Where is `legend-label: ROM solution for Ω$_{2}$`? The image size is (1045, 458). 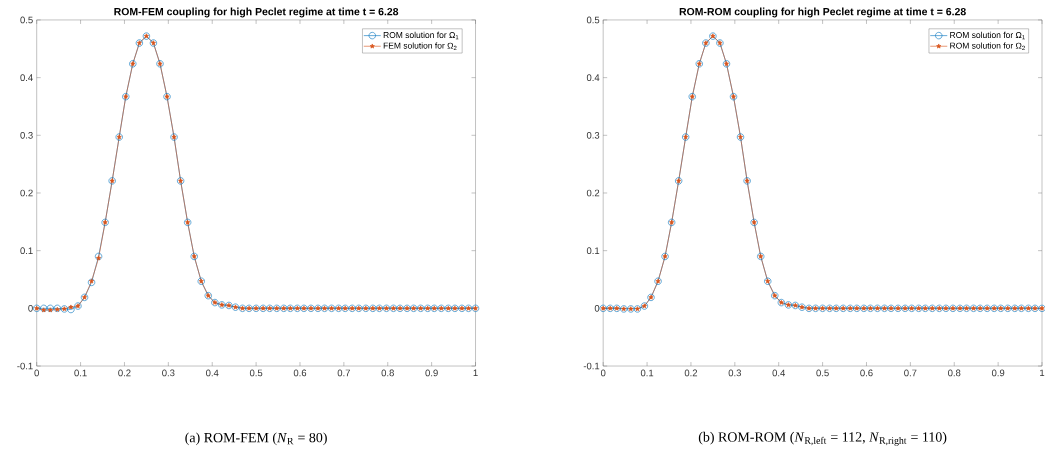 legend-label: ROM solution for Ω$_{2}$ is located at coordinates (987, 46).